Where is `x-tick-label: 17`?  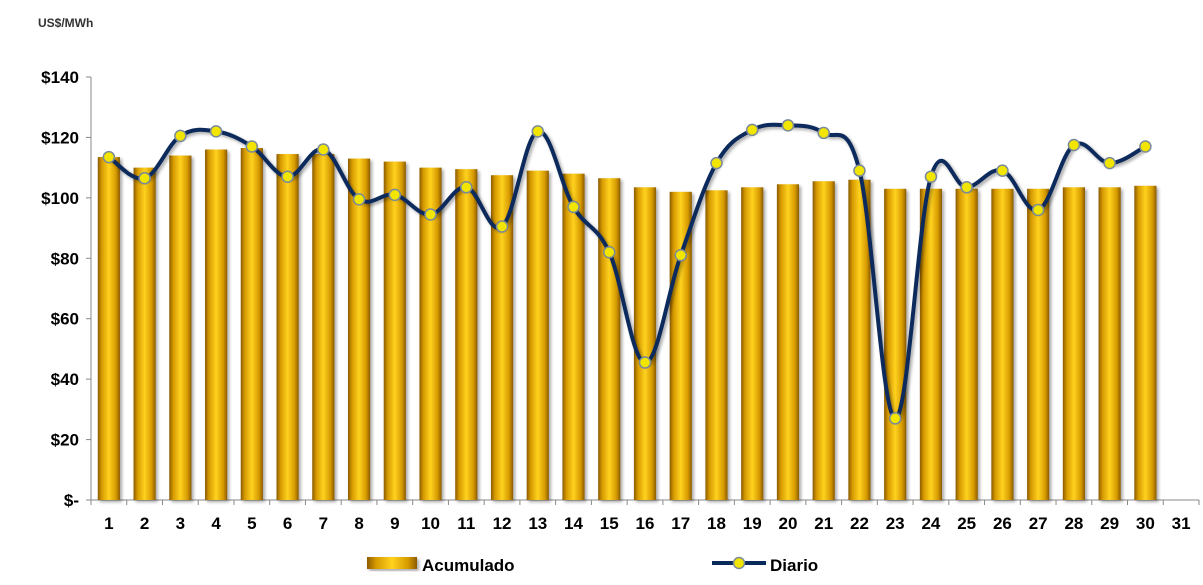
x-tick-label: 17 is located at coordinates (680, 523).